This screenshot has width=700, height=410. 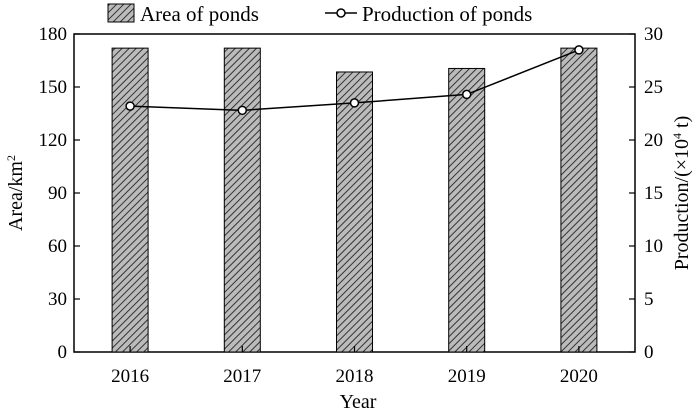 I want to click on left-tick-label: 60, so click(x=57, y=246).